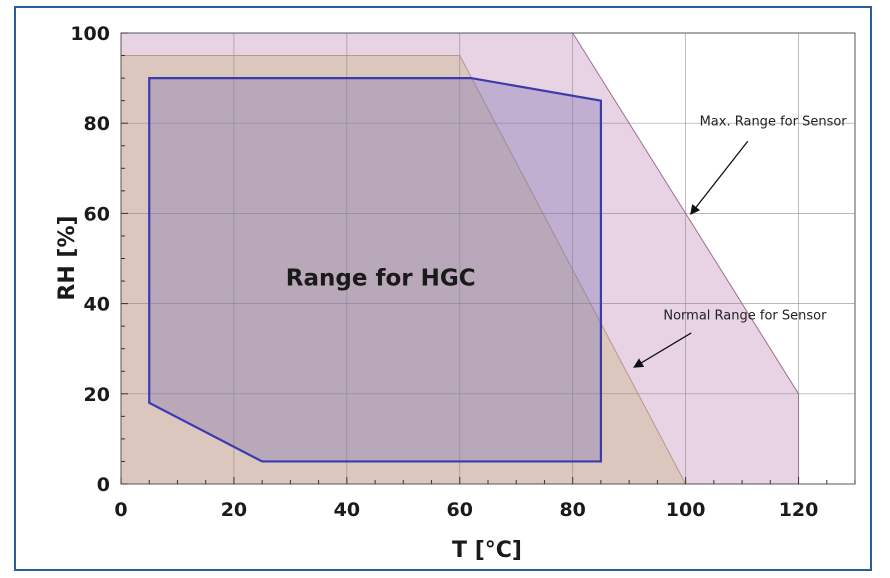  Describe the element at coordinates (774, 121) in the screenshot. I see `max-range-label: Max. Range for Sensor` at that location.